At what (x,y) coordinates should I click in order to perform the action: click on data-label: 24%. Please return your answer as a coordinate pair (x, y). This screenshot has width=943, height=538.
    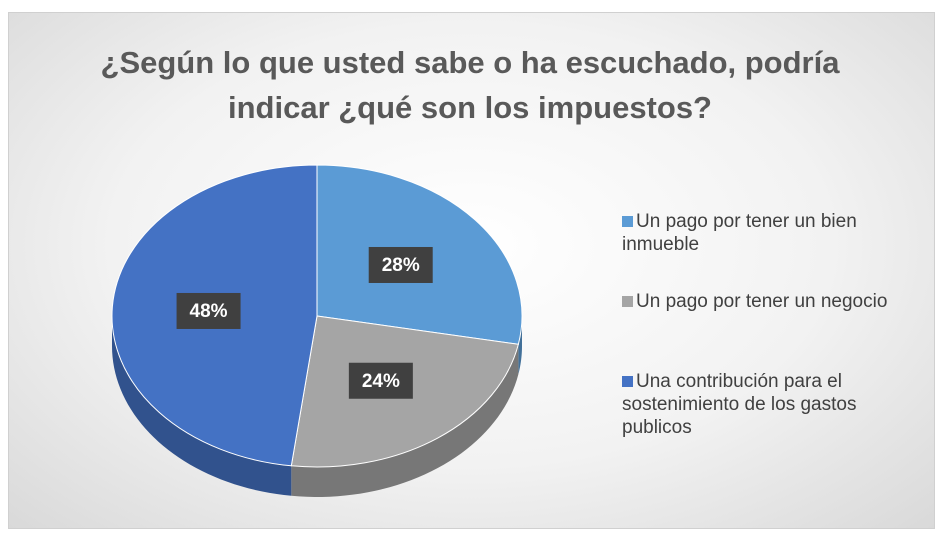
    Looking at the image, I should click on (381, 381).